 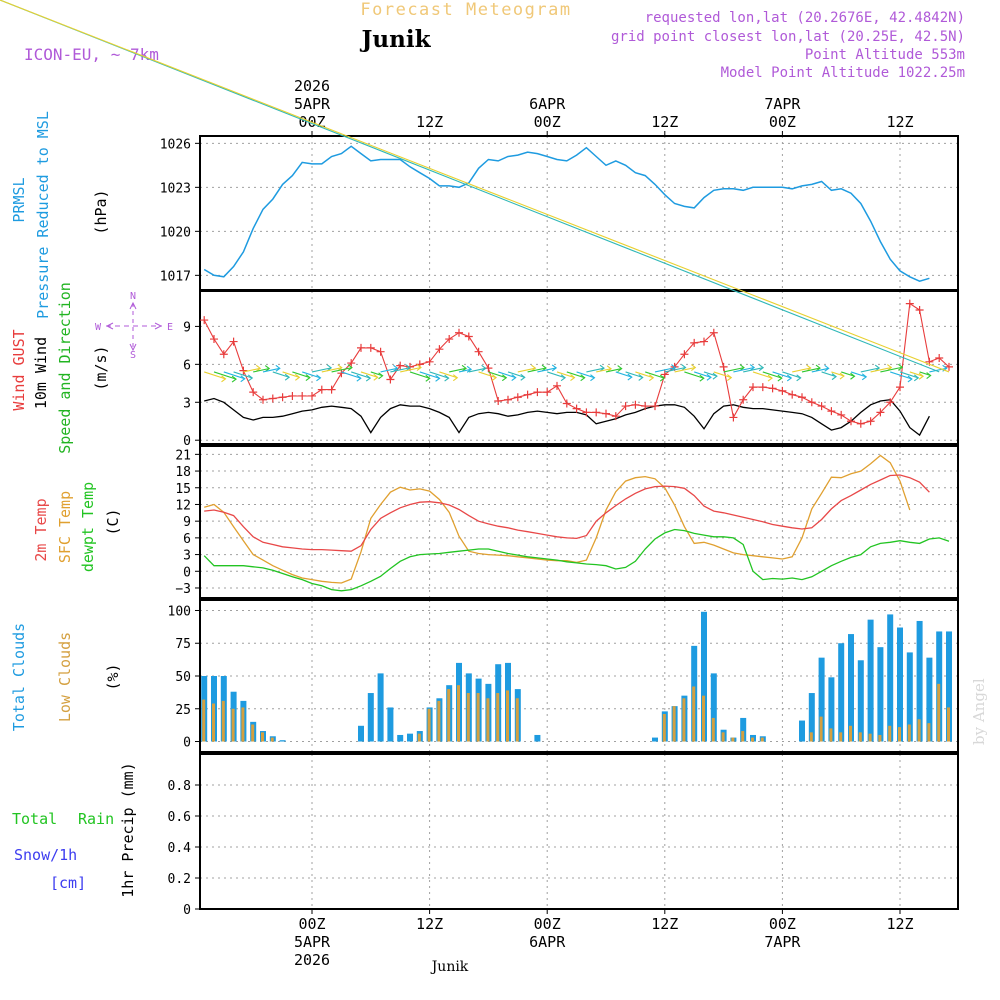 What do you see at coordinates (187, 539) in the screenshot?
I see `y-tick-label: 6` at bounding box center [187, 539].